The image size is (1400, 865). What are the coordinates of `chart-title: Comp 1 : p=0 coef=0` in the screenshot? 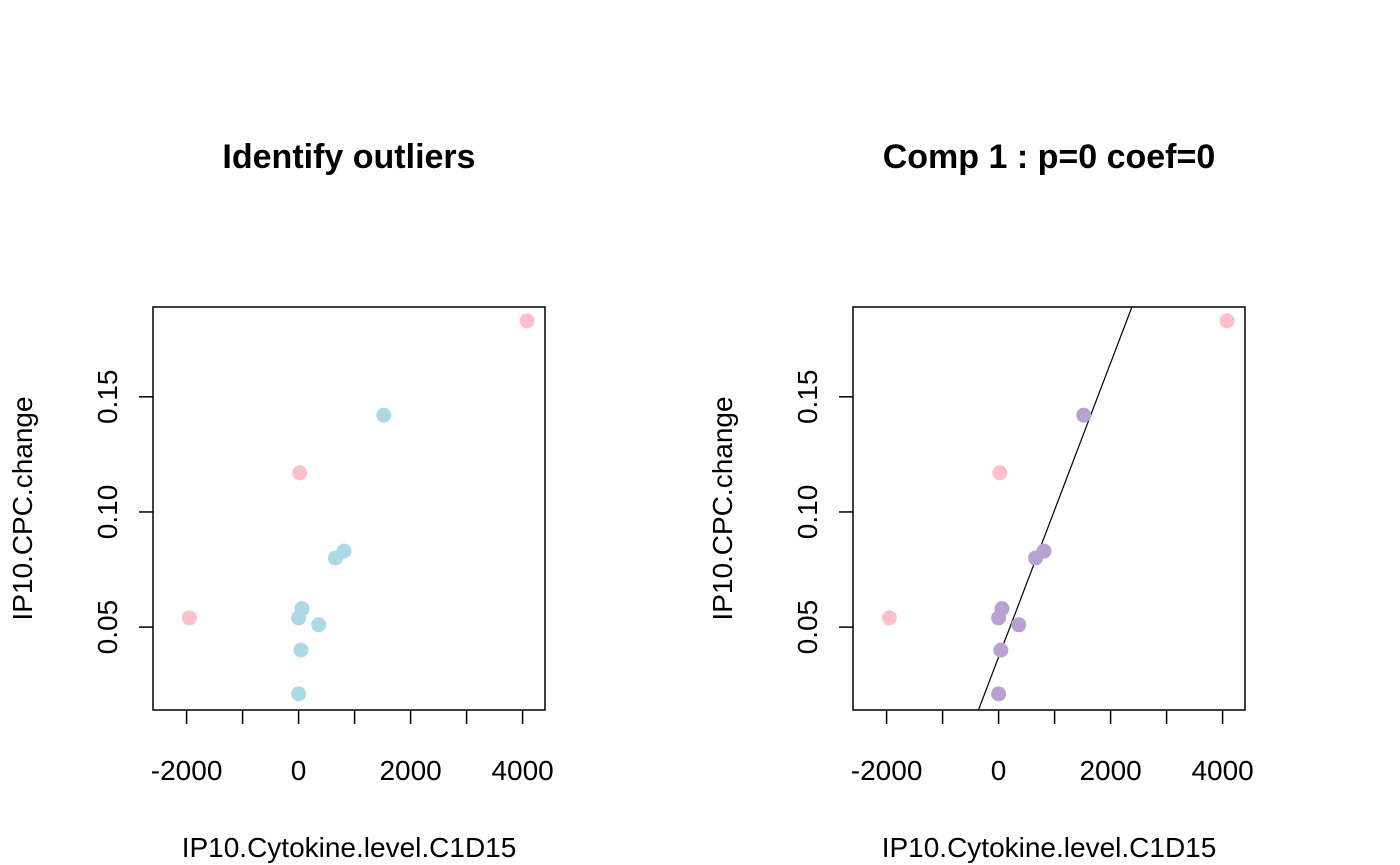 It's located at (1049, 157).